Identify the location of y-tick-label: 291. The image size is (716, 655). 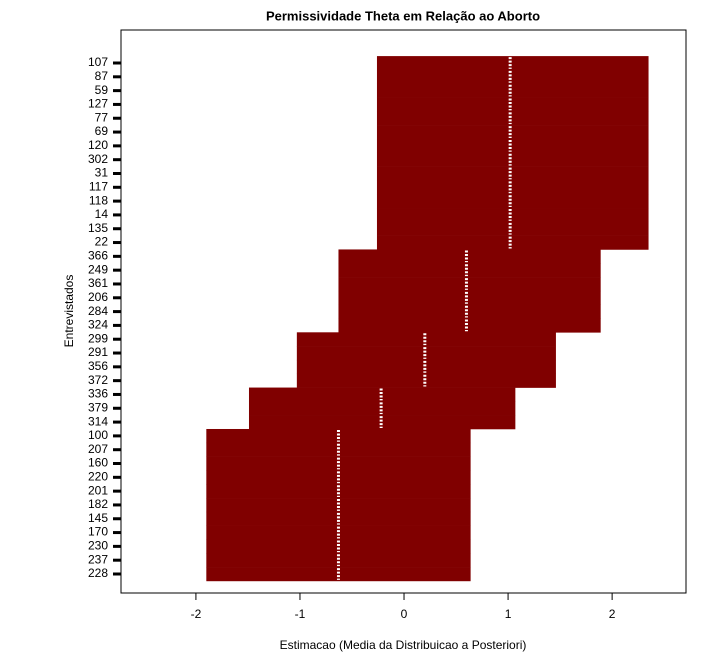
(98, 352).